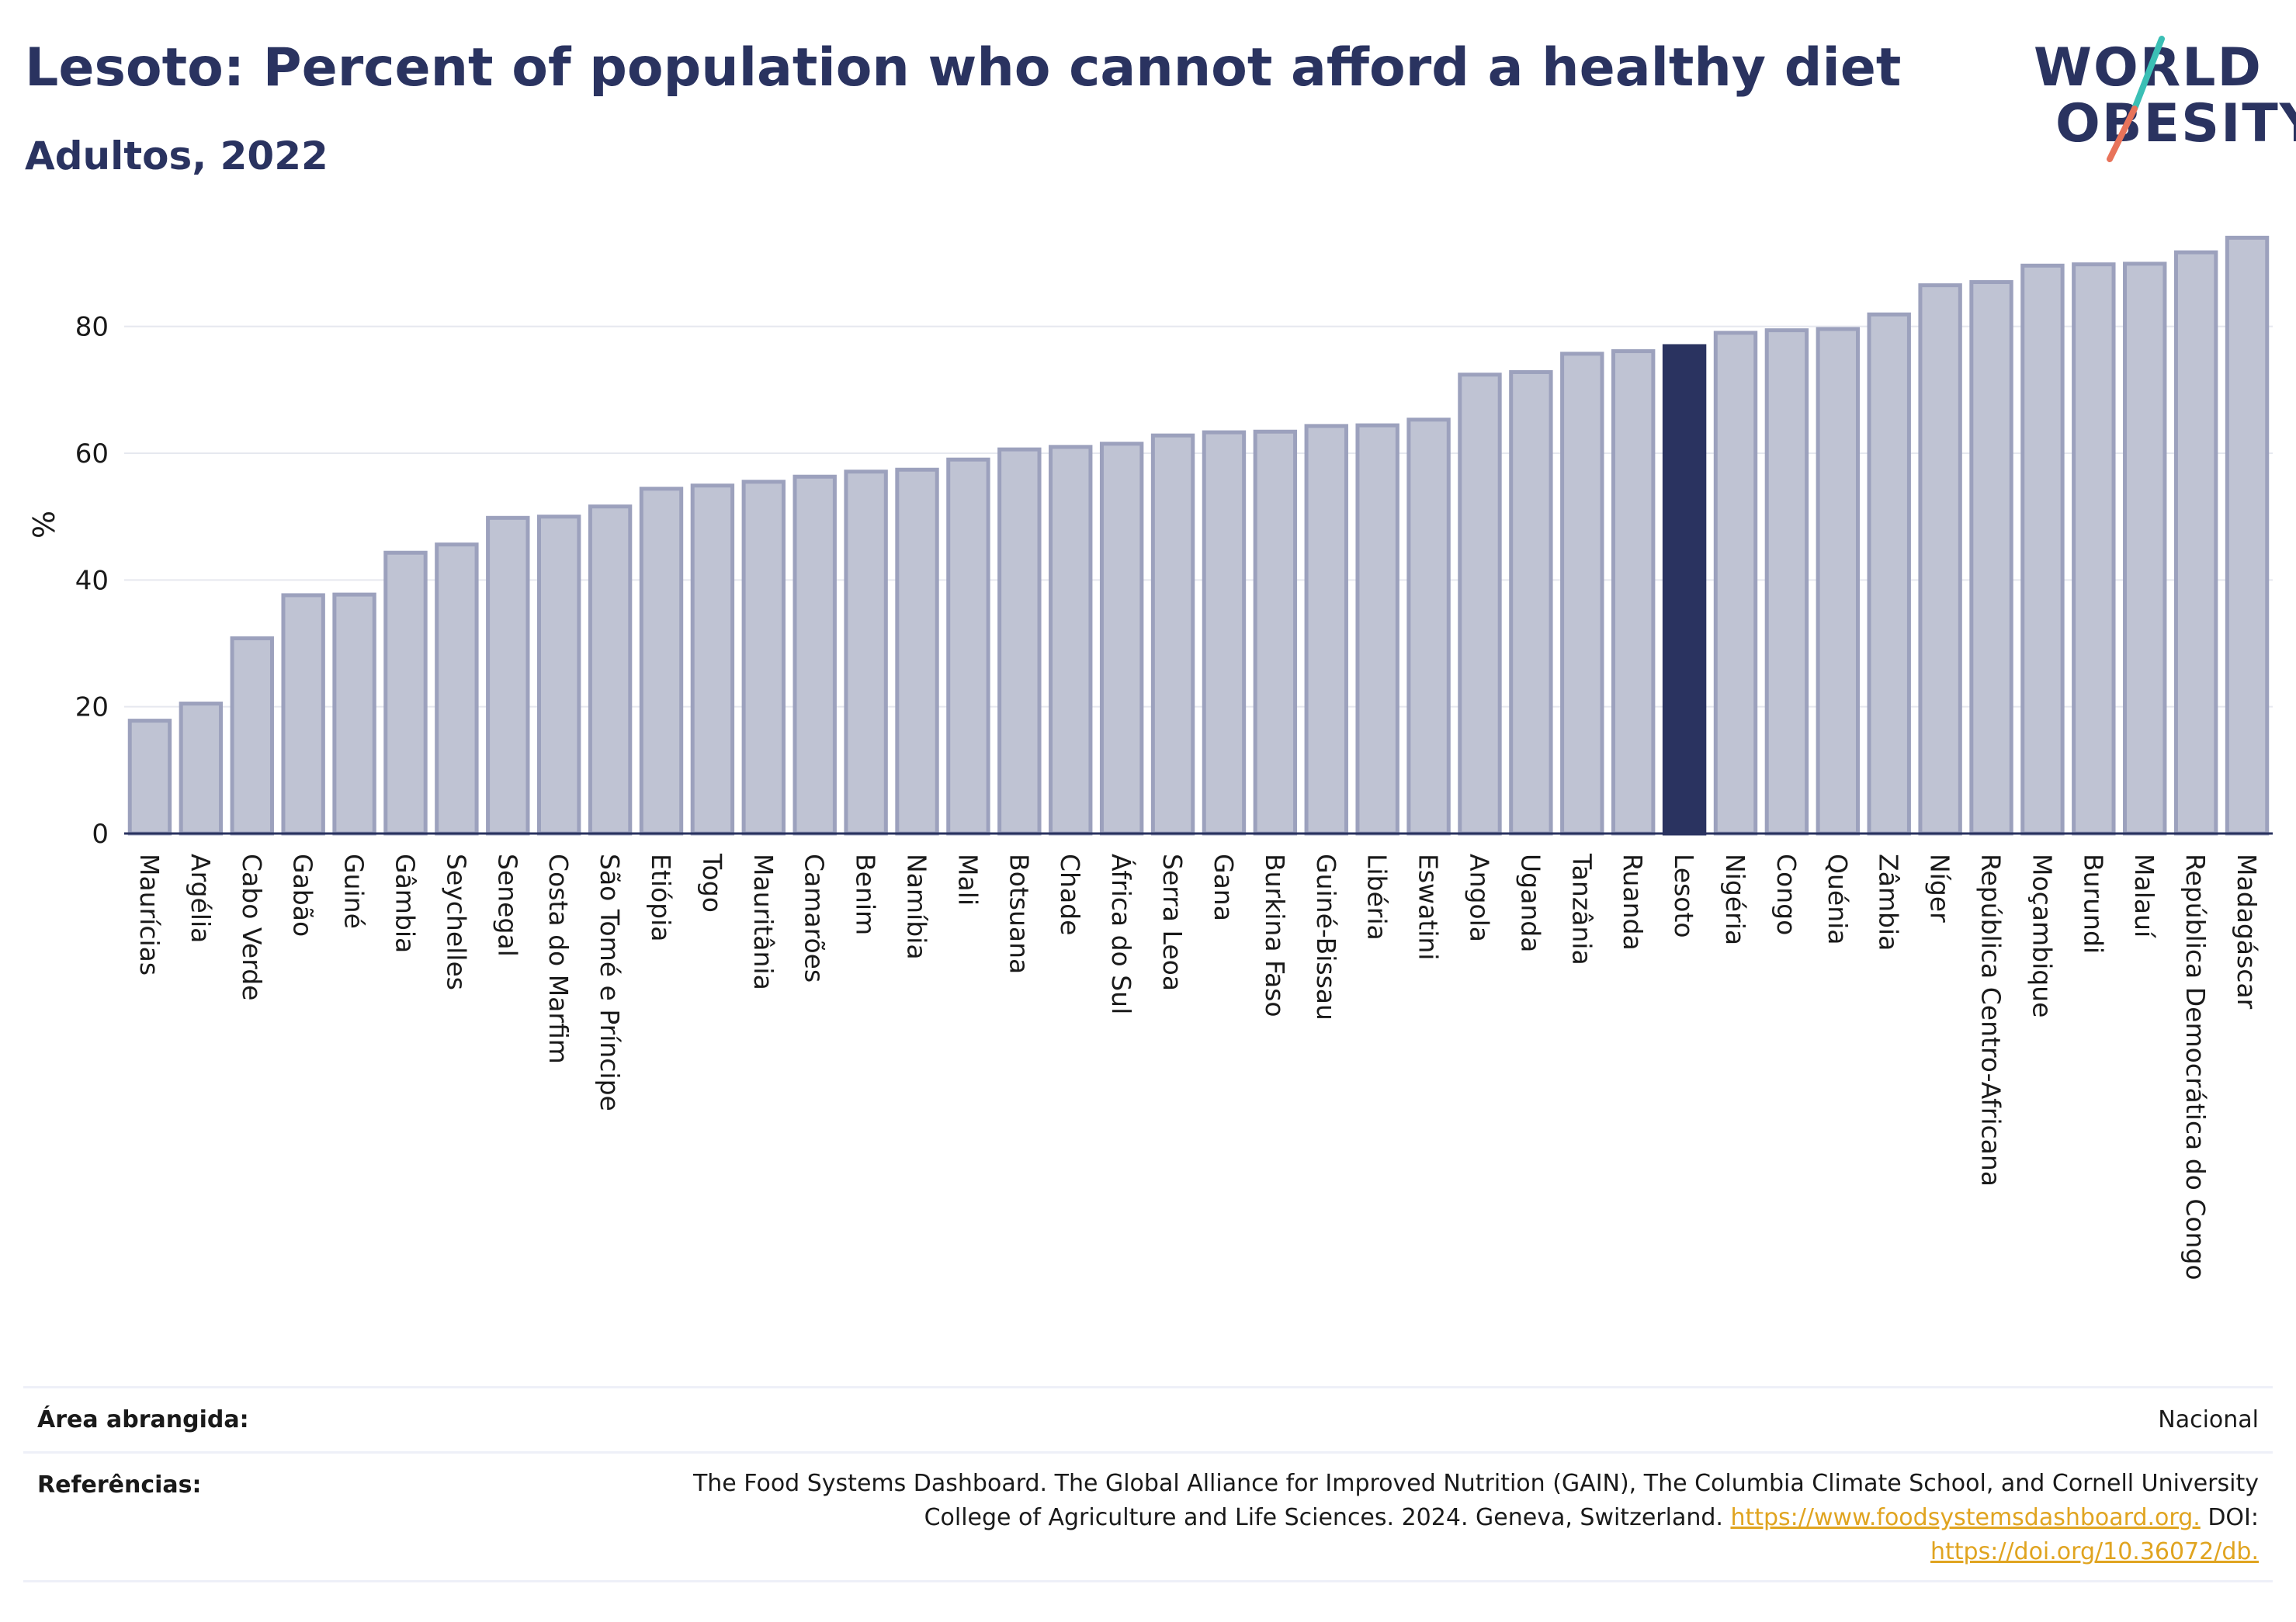 This screenshot has width=2296, height=1622. Describe the element at coordinates (2094, 1551) in the screenshot. I see `doi-link: https://doi.org/10.36072/db.` at that location.